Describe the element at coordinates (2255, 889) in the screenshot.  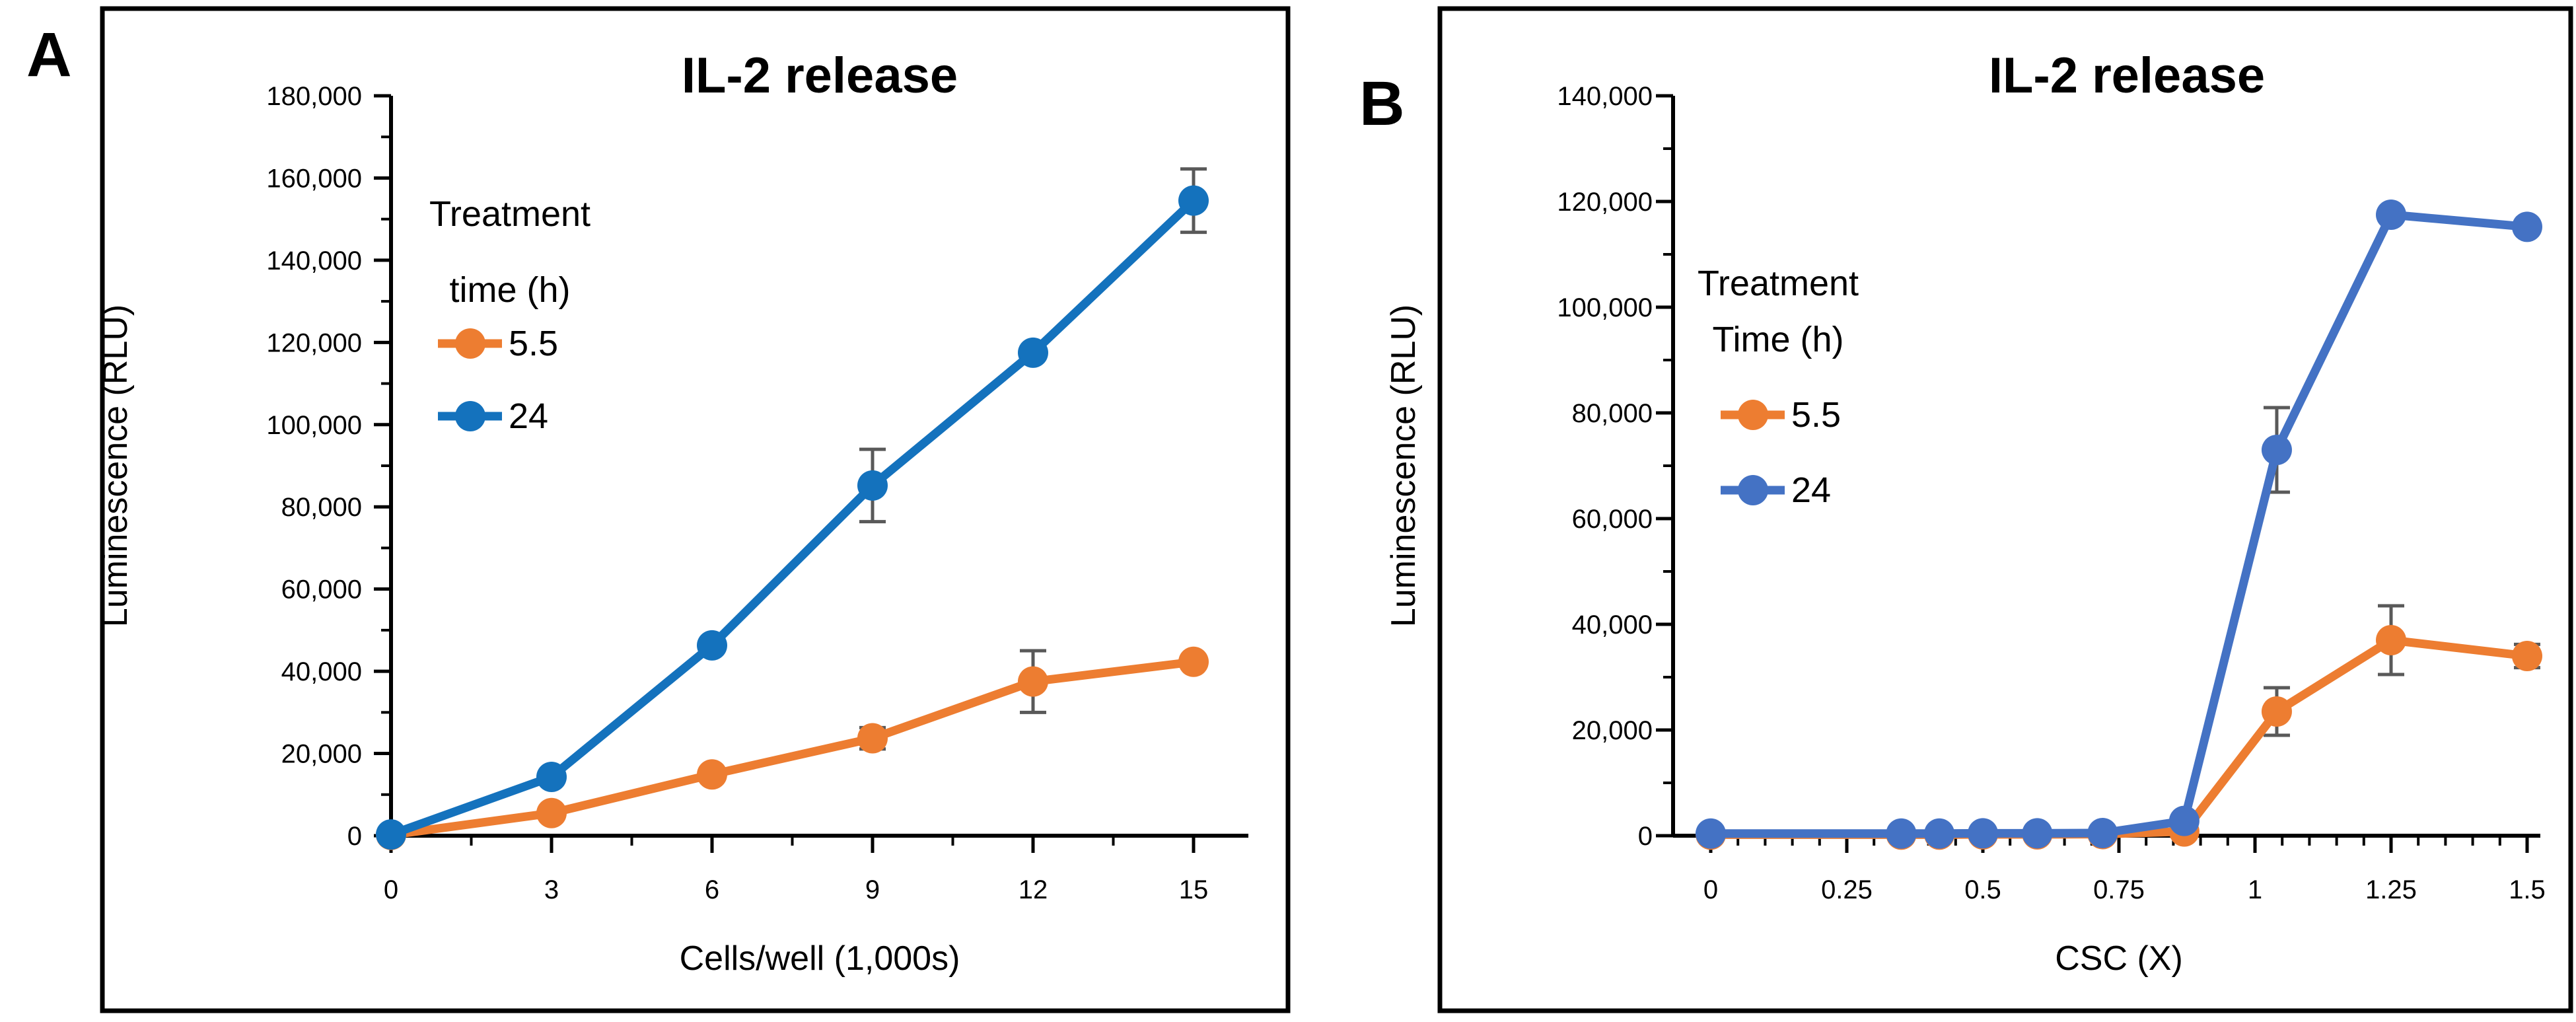
I see `x-tick-label: 1` at that location.